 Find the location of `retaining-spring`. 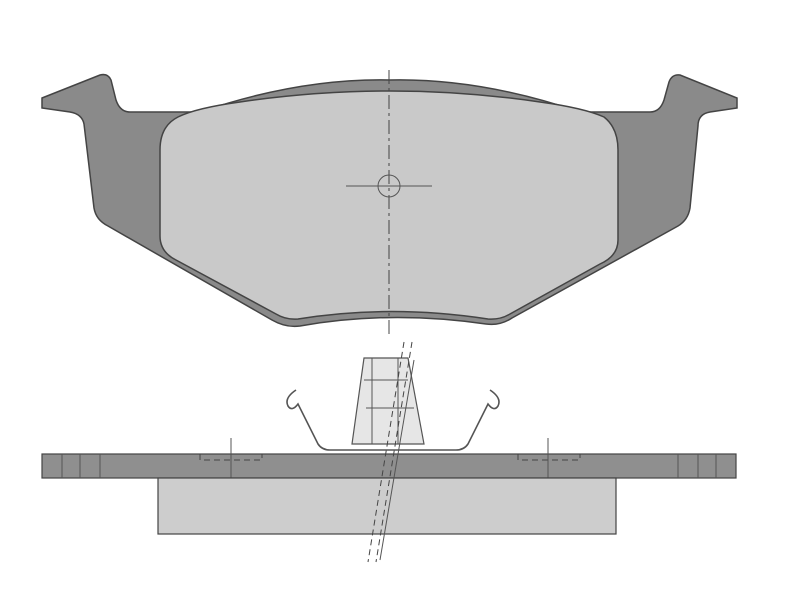

retaining-spring is located at coordinates (393, 420).